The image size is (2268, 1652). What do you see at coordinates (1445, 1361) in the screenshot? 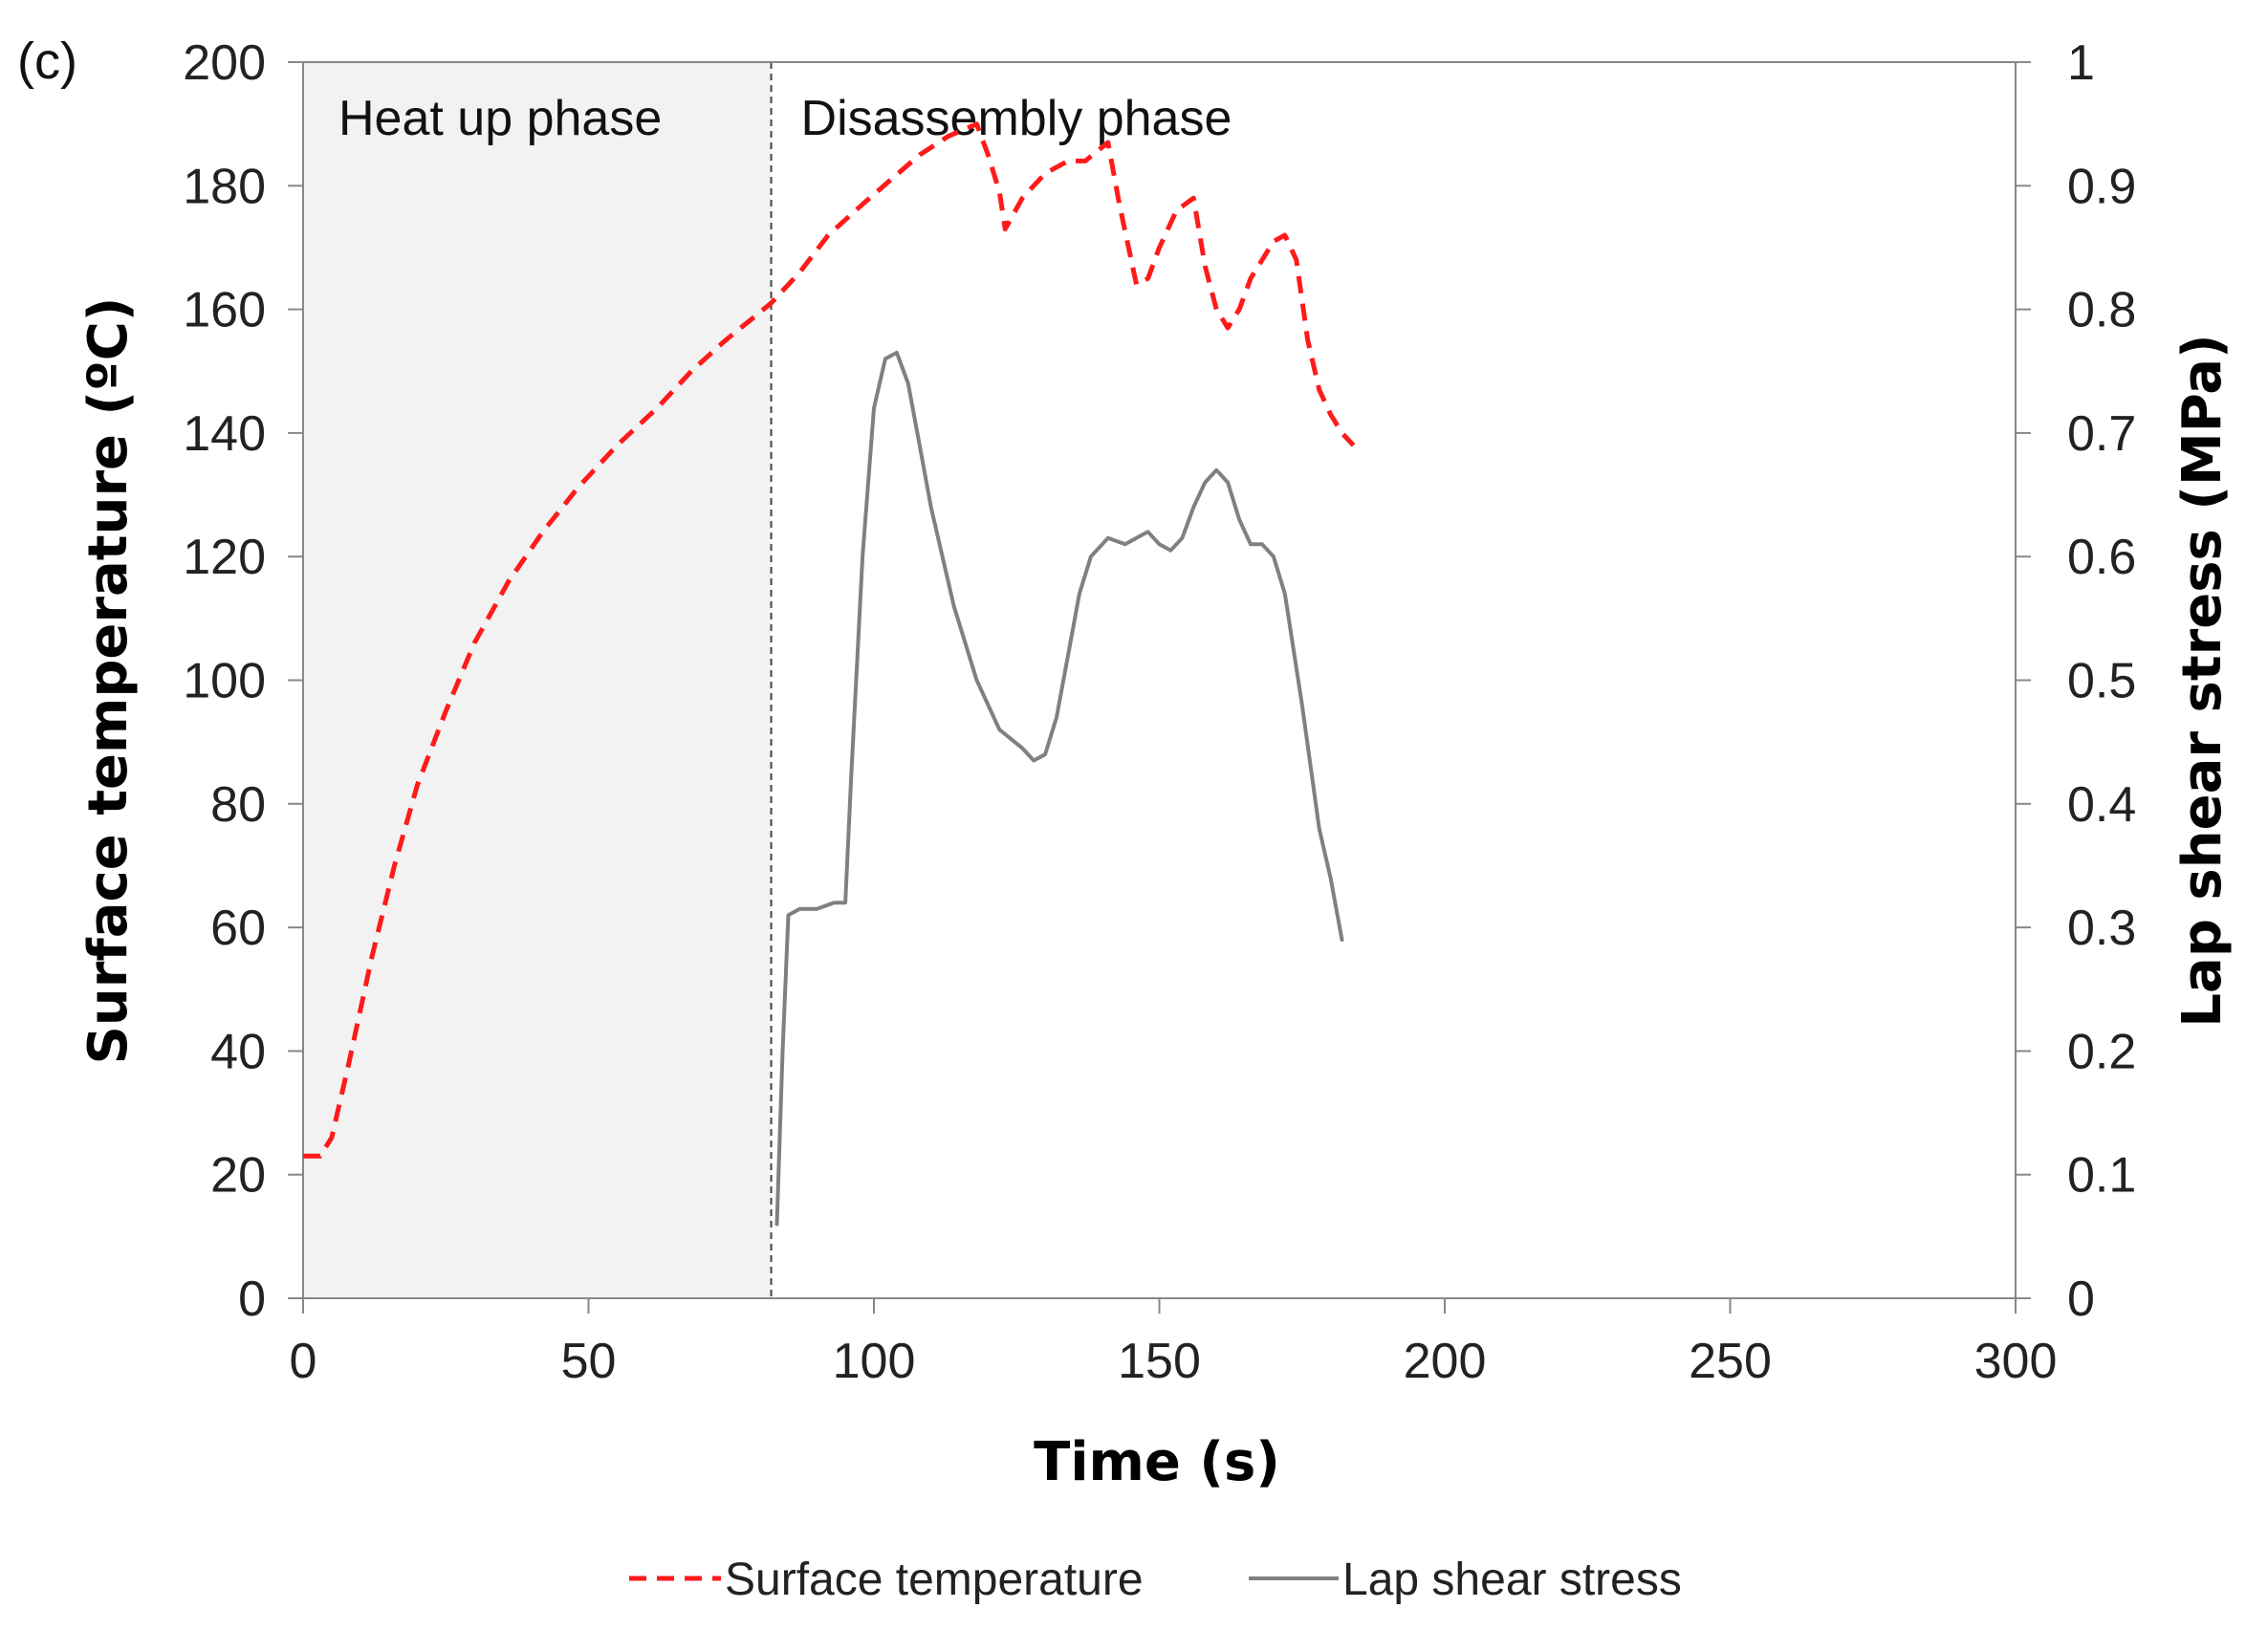
I see `x-tick-label-200: 200` at bounding box center [1445, 1361].